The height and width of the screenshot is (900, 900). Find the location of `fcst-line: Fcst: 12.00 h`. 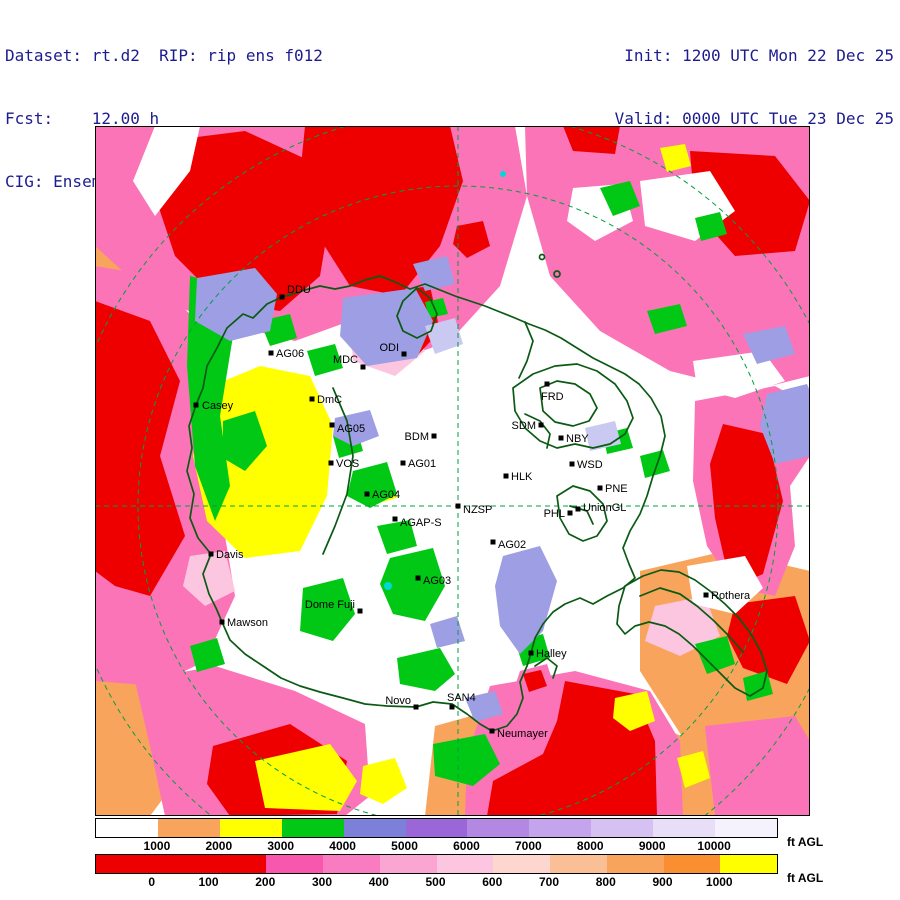

fcst-line: Fcst: 12.00 h is located at coordinates (82, 118).